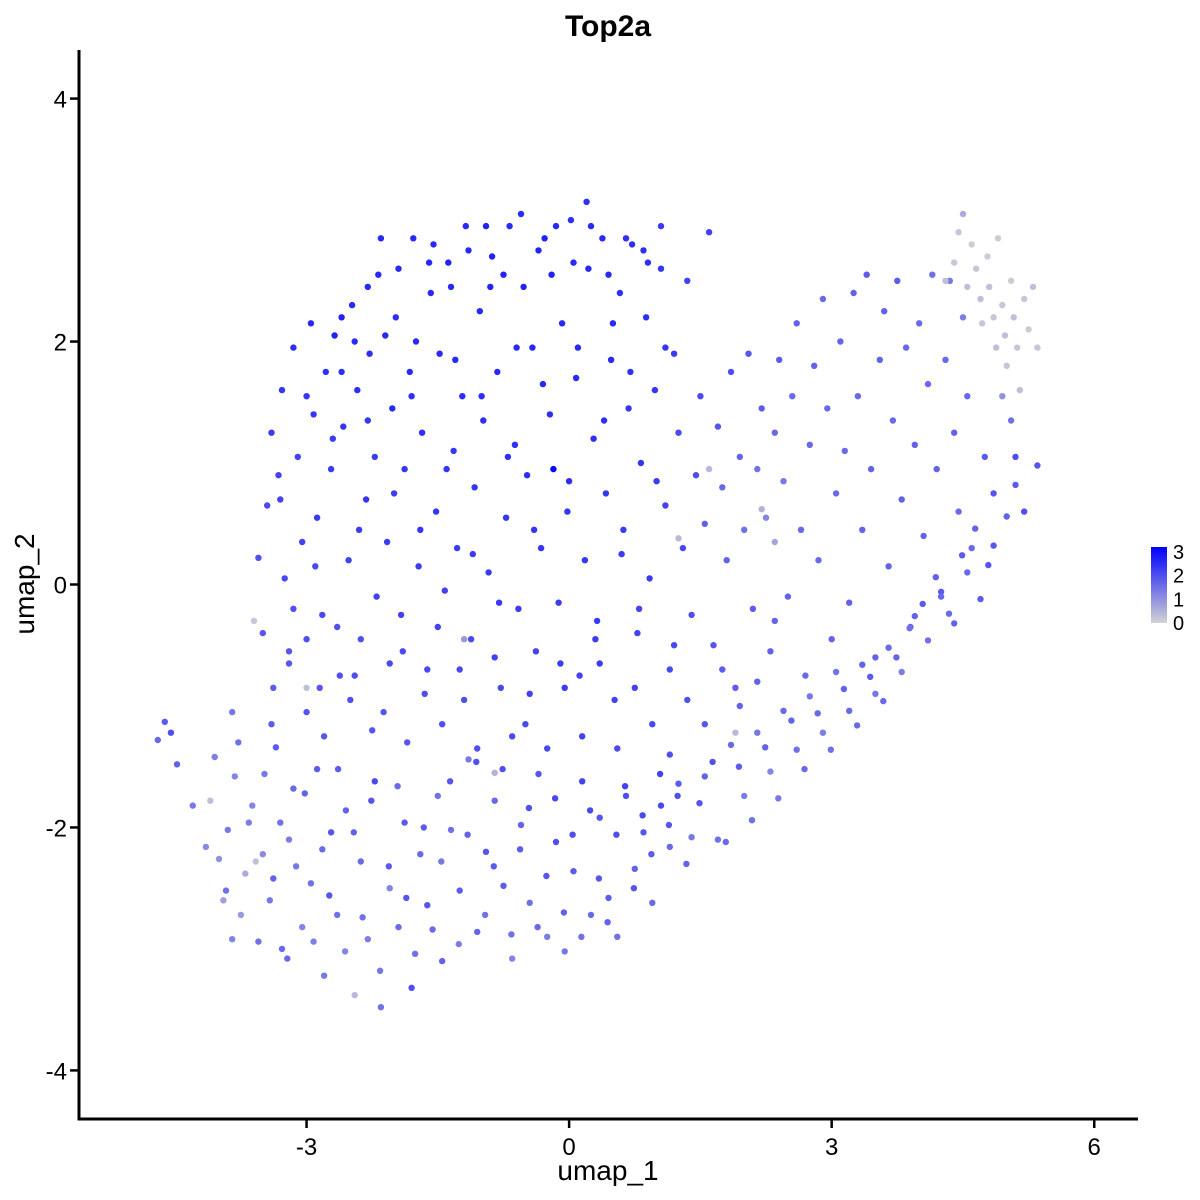 The width and height of the screenshot is (1200, 1200). What do you see at coordinates (1178, 600) in the screenshot?
I see `colorbar-tick-label: 1` at bounding box center [1178, 600].